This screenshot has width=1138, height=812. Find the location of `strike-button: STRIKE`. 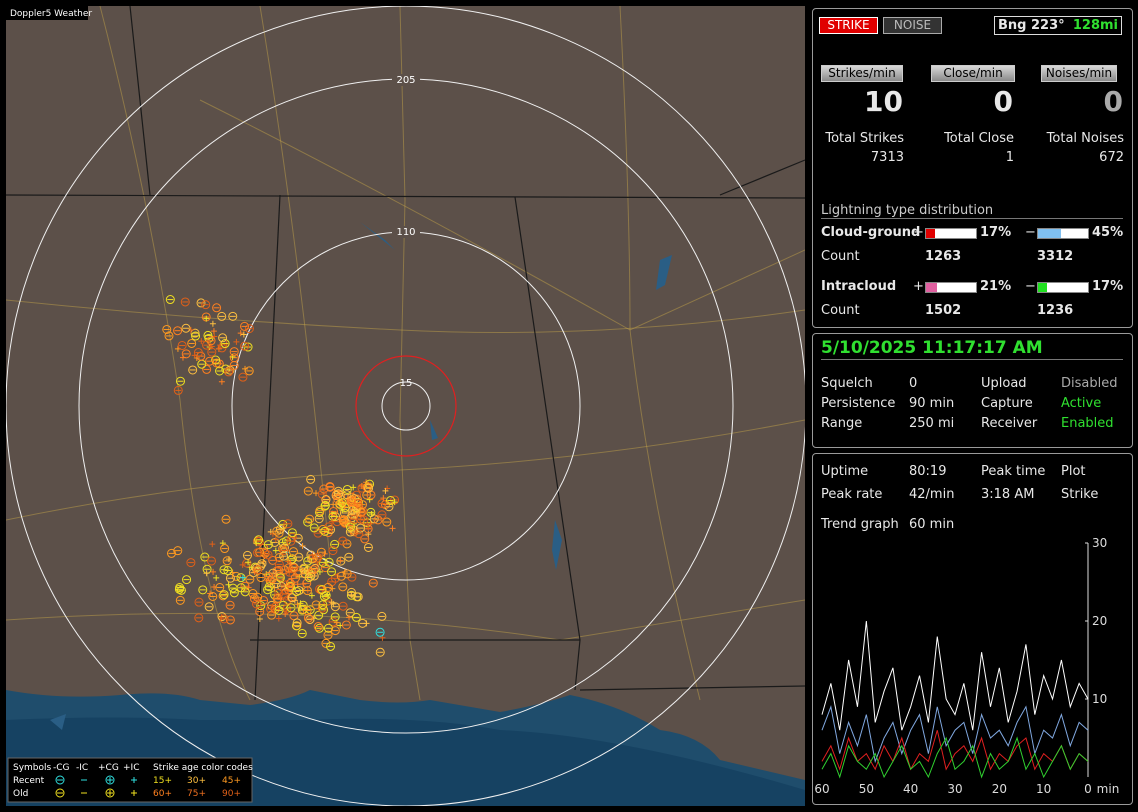

strike-button: STRIKE is located at coordinates (848, 25).